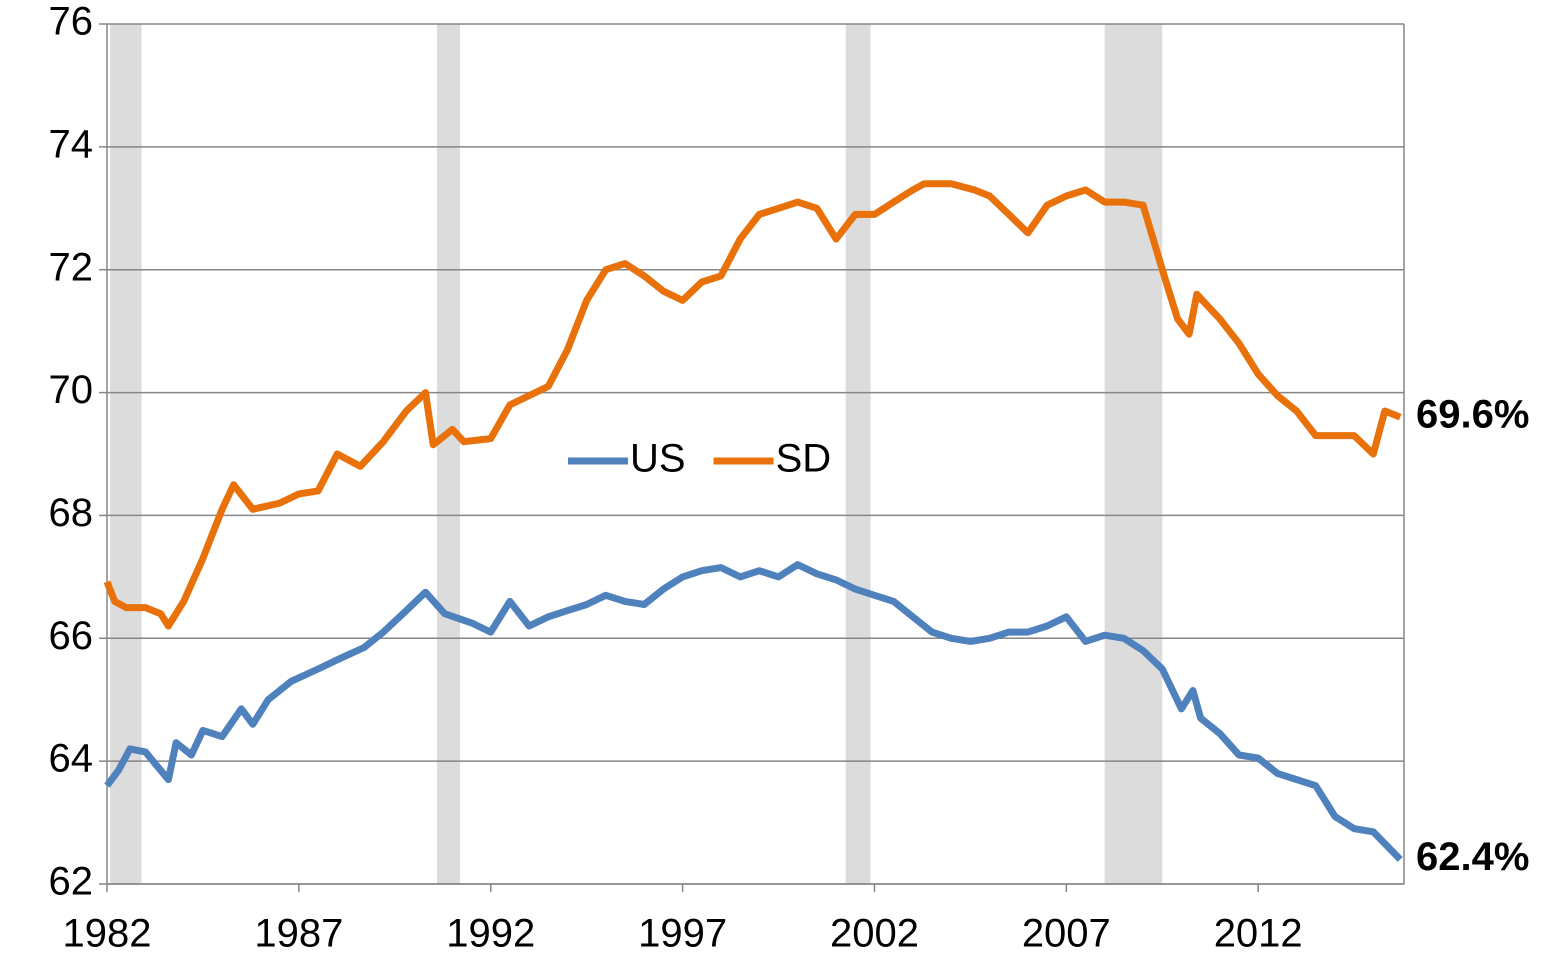 This screenshot has width=1566, height=964. What do you see at coordinates (874, 934) in the screenshot?
I see `x-tick-label: 2002` at bounding box center [874, 934].